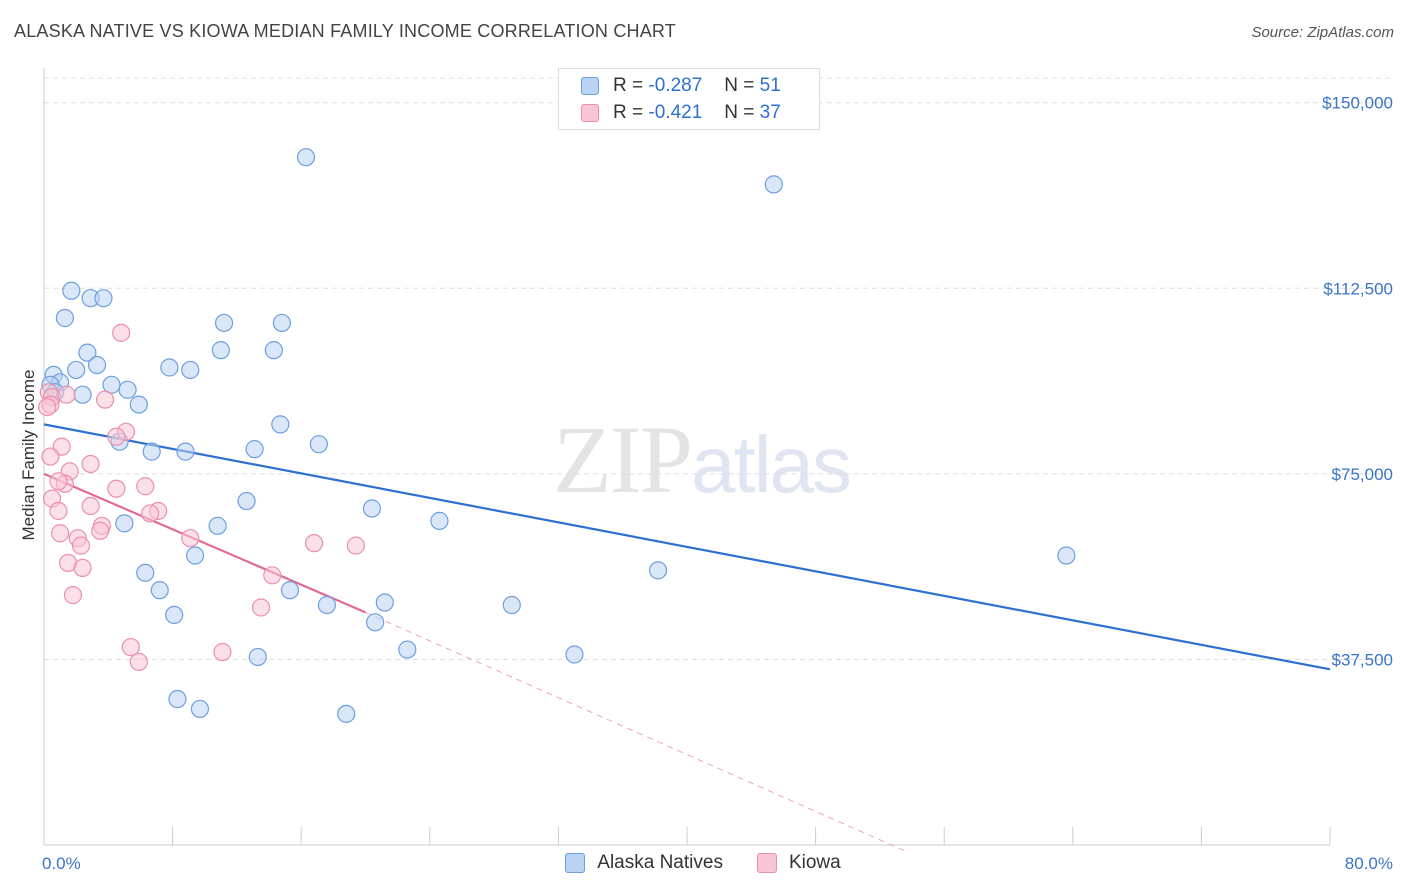 The image size is (1406, 892). What do you see at coordinates (1357, 103) in the screenshot?
I see `y-tick-label: $150,000` at bounding box center [1357, 103].